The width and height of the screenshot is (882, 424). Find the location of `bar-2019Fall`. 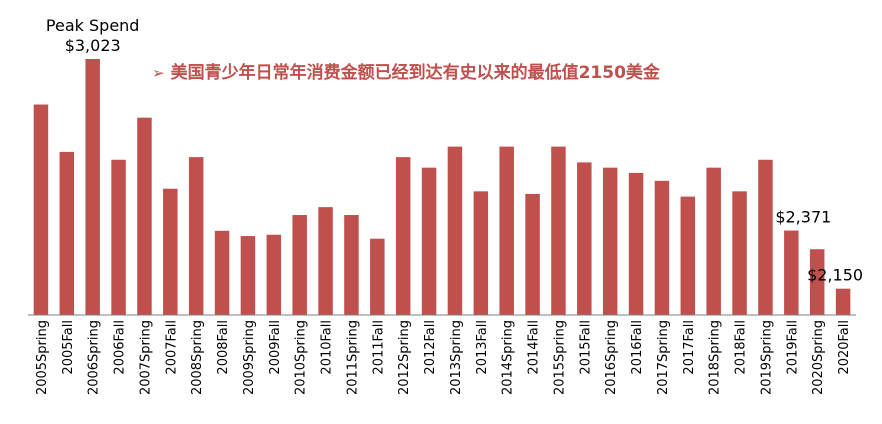

bar-2019Fall is located at coordinates (791, 272).